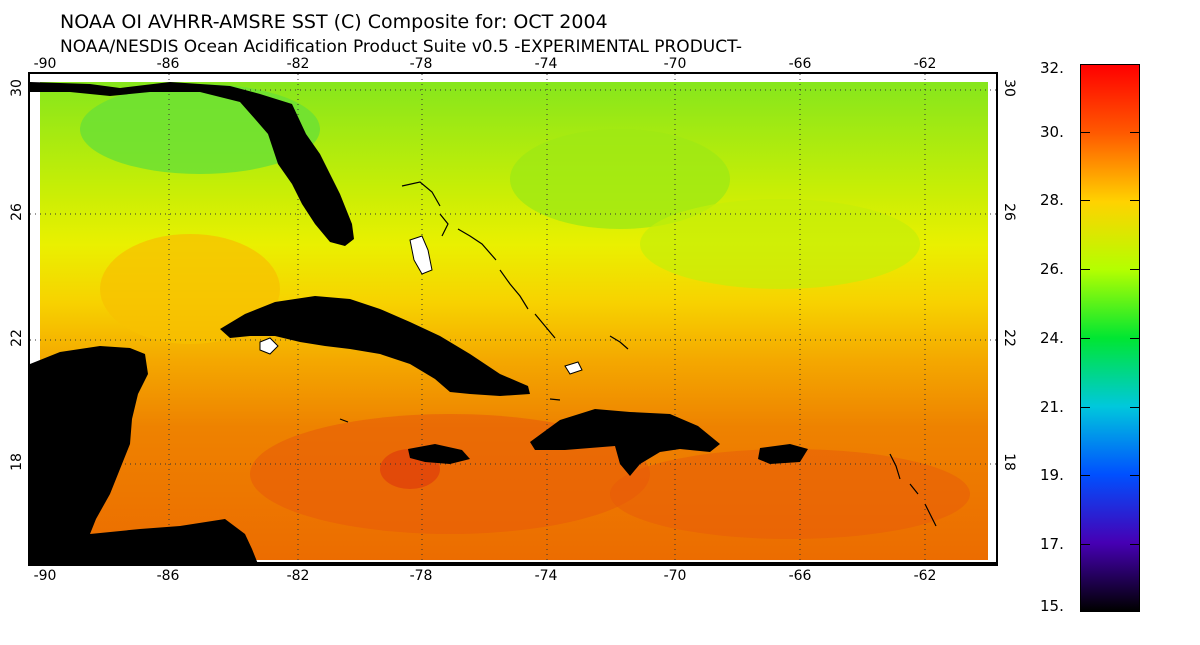 The width and height of the screenshot is (1200, 645). Describe the element at coordinates (439, 454) in the screenshot. I see `jamaica-island` at that location.